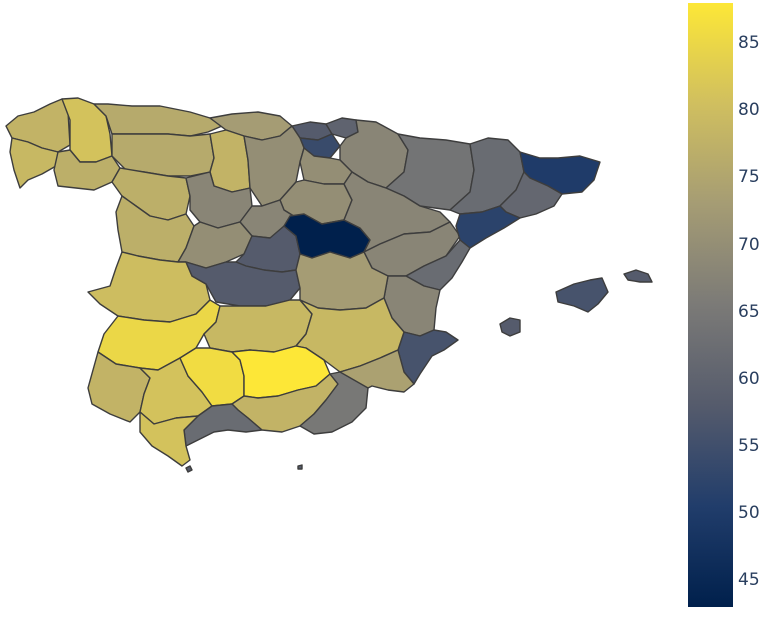 This screenshot has height=618, width=782. I want to click on colorbar-tick-label: 50, so click(749, 513).